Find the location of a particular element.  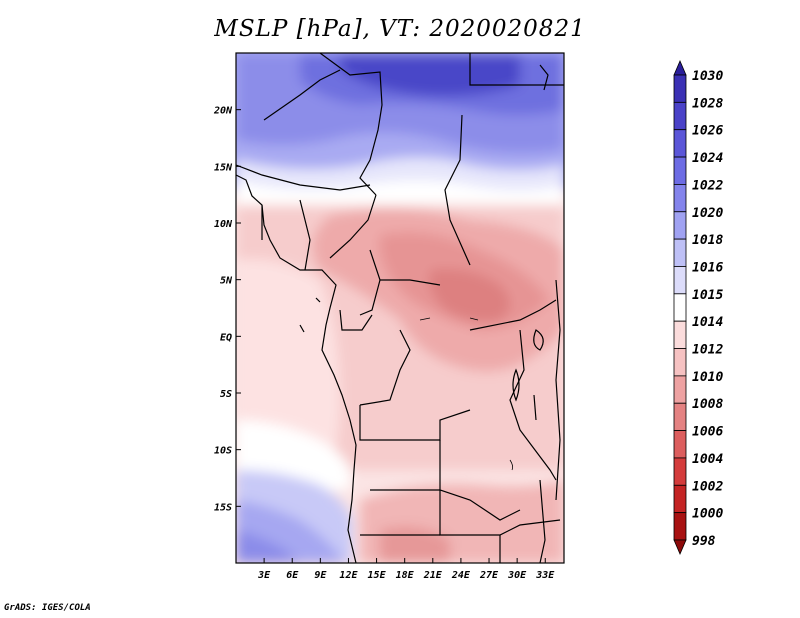

y-tick-label: 15N is located at coordinates (223, 167).